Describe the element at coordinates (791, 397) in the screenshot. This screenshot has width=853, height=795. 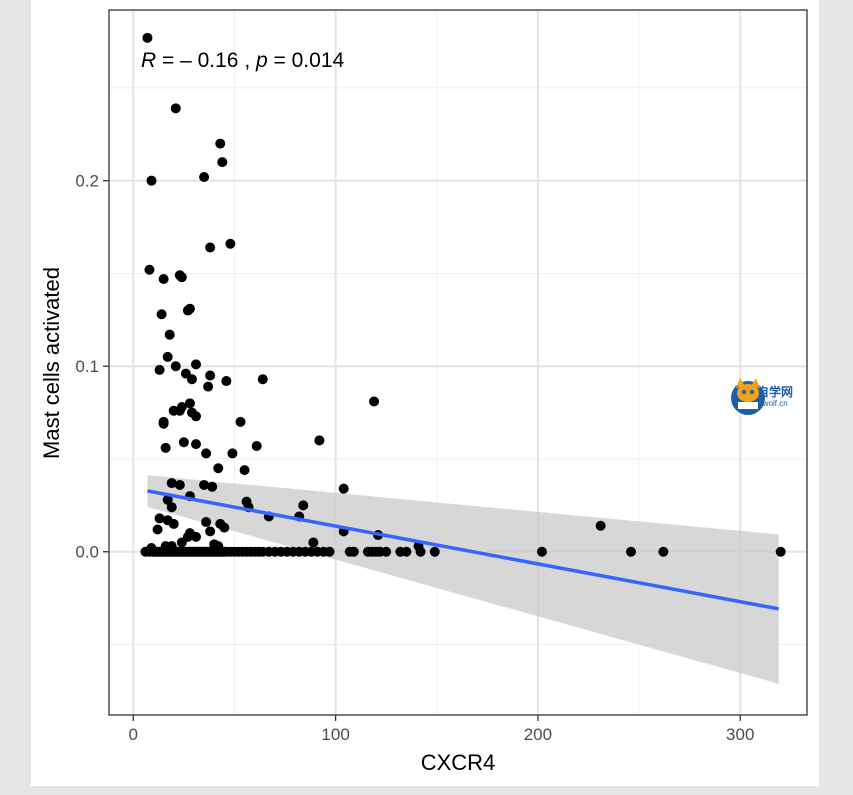
I see `watermark-logo: 生信自学网 www.biowolf.cn` at that location.